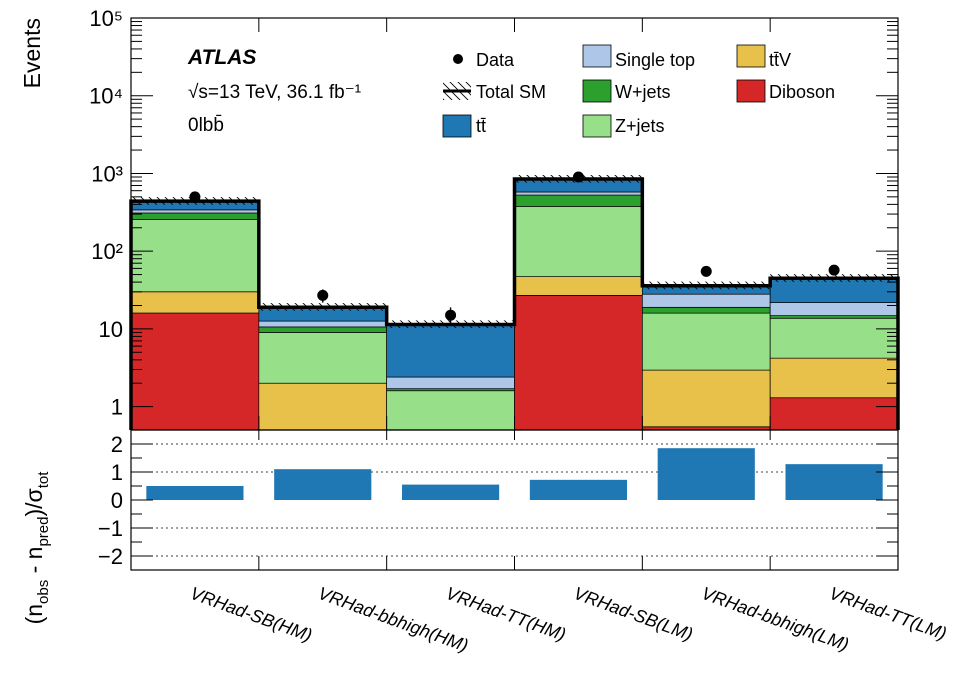 The height and width of the screenshot is (680, 979). What do you see at coordinates (751, 91) in the screenshot?
I see `legend-diboson-swatch` at bounding box center [751, 91].